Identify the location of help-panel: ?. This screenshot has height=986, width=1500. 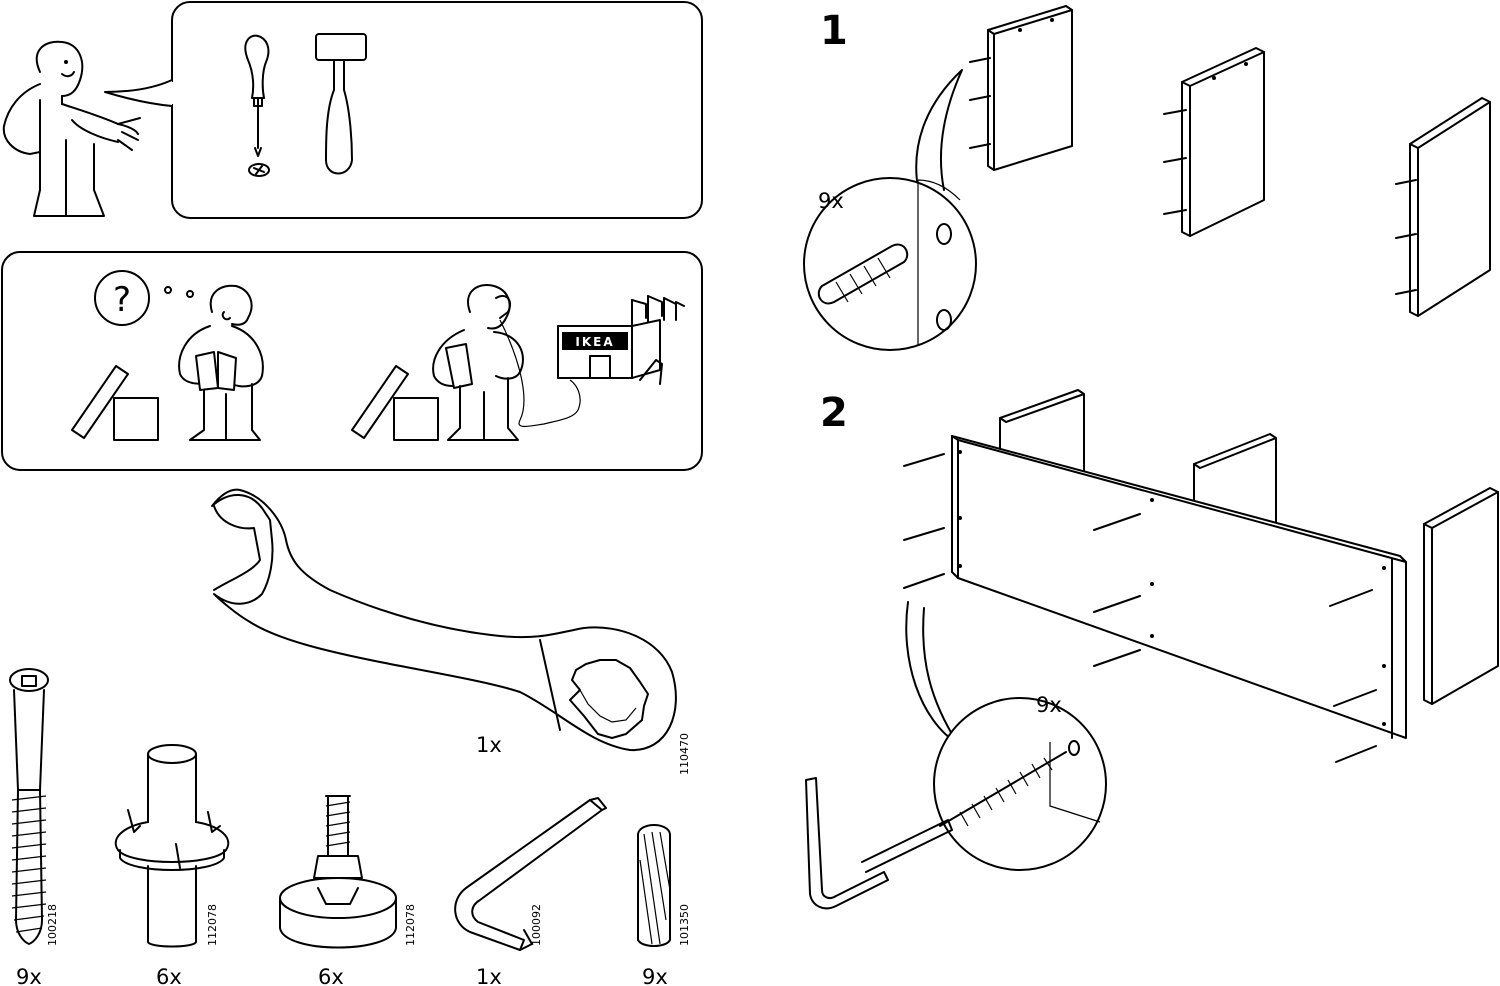
(352, 361).